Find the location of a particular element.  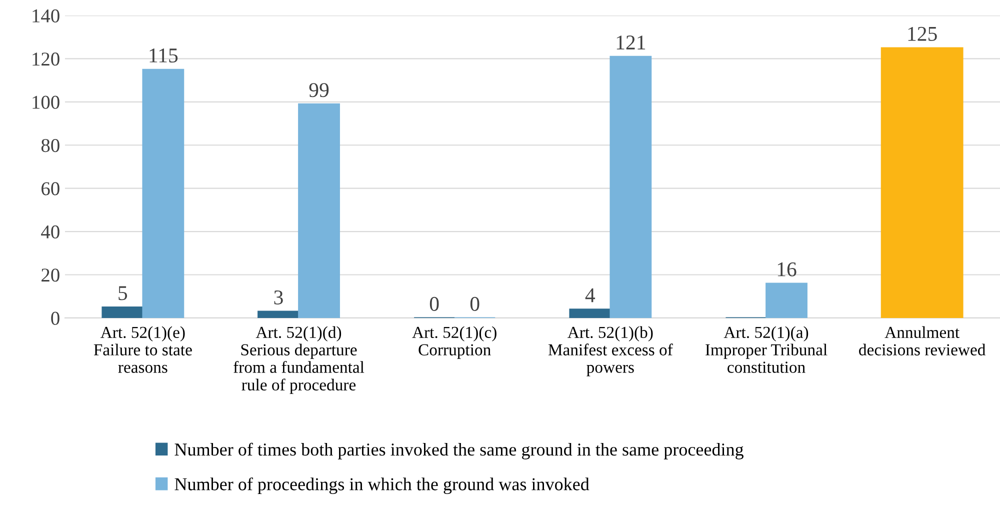

x-tick-label: Art. 52(1)(d) Serious departure from a fundamental rule of procedure is located at coordinates (299, 360).